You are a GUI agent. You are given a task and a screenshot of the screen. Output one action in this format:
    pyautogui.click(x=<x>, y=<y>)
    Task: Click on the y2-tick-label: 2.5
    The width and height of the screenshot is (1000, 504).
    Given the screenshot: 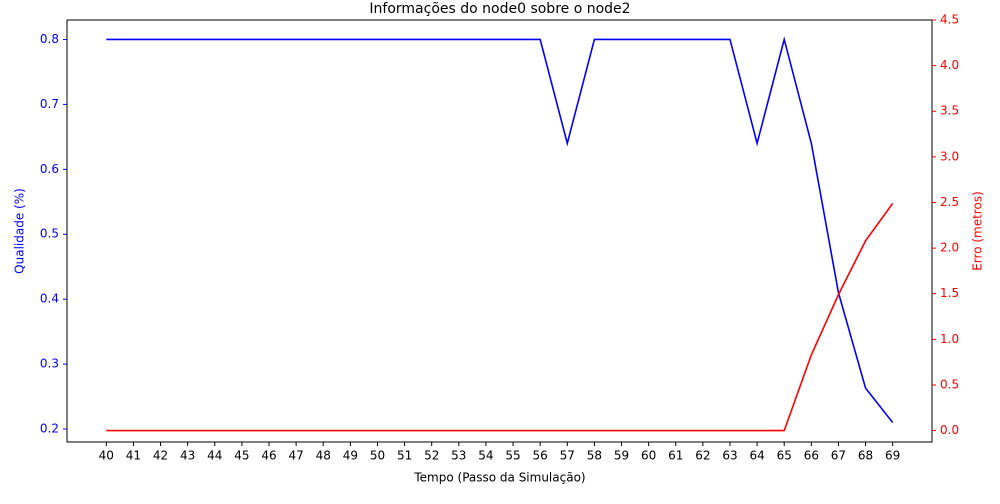 What is the action you would take?
    pyautogui.click(x=949, y=202)
    